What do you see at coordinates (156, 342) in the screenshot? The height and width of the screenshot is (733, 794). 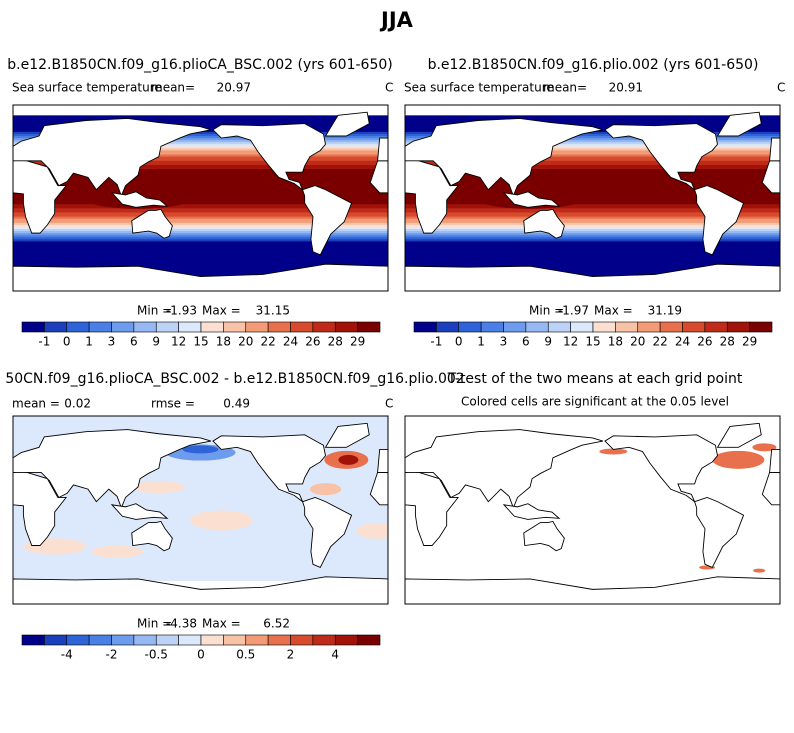 I see `colorbar-label: 9` at bounding box center [156, 342].